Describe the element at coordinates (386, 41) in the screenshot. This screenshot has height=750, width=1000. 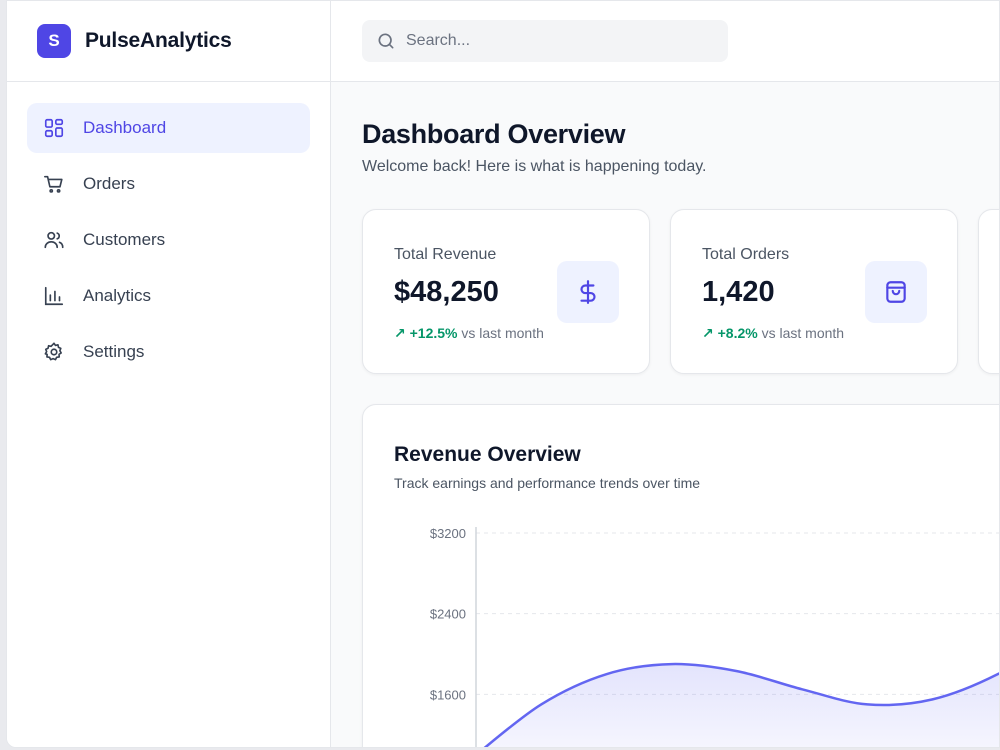
I see `search-icon` at that location.